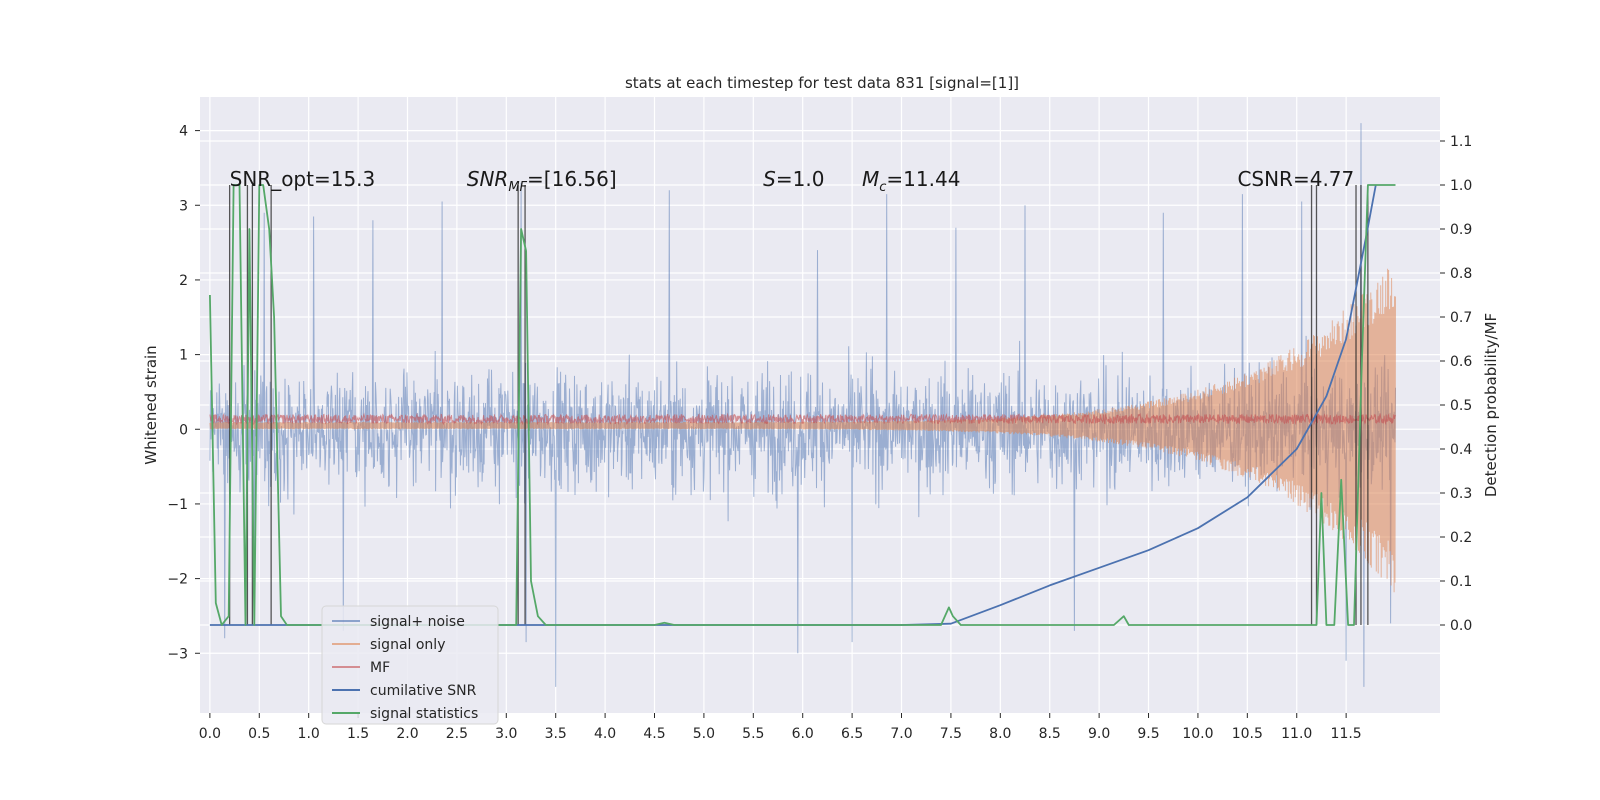  I want to click on x-tick-label: 11.5, so click(1346, 734).